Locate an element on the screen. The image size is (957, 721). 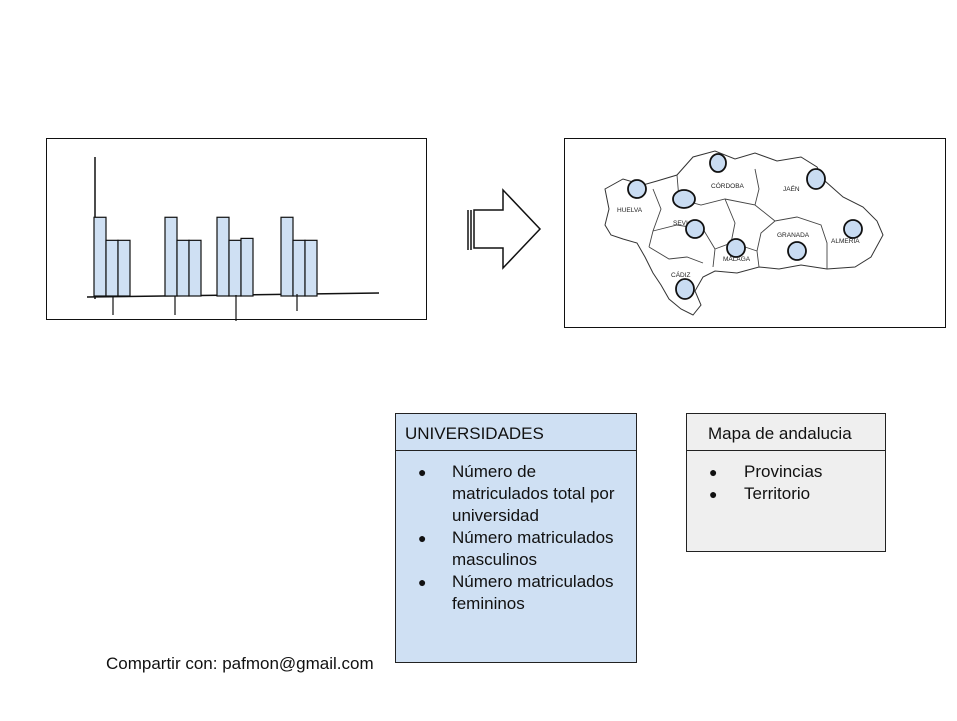
right-arrow-icon is located at coordinates (504, 229).